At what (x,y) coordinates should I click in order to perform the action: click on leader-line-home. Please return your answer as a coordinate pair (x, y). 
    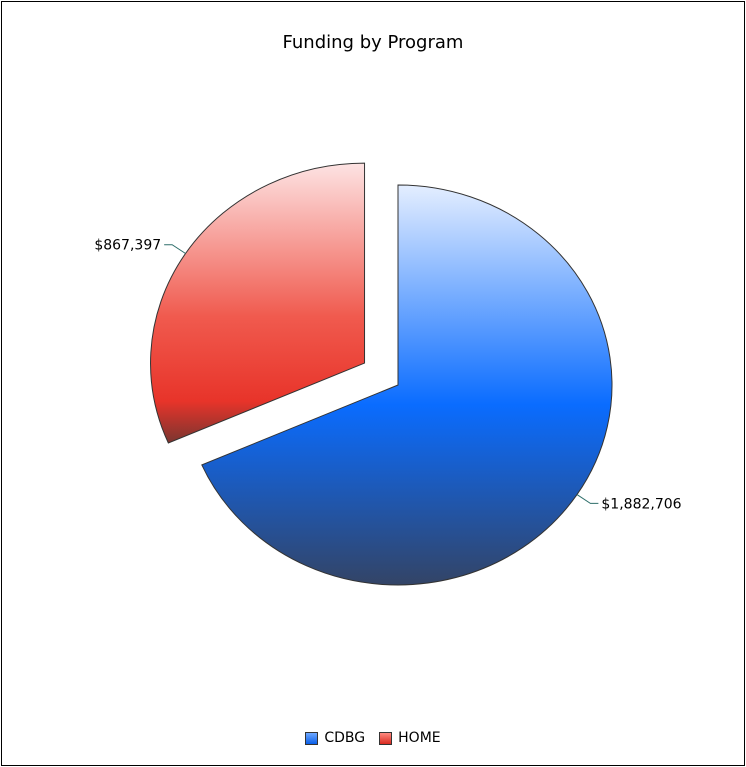
    Looking at the image, I should click on (175, 249).